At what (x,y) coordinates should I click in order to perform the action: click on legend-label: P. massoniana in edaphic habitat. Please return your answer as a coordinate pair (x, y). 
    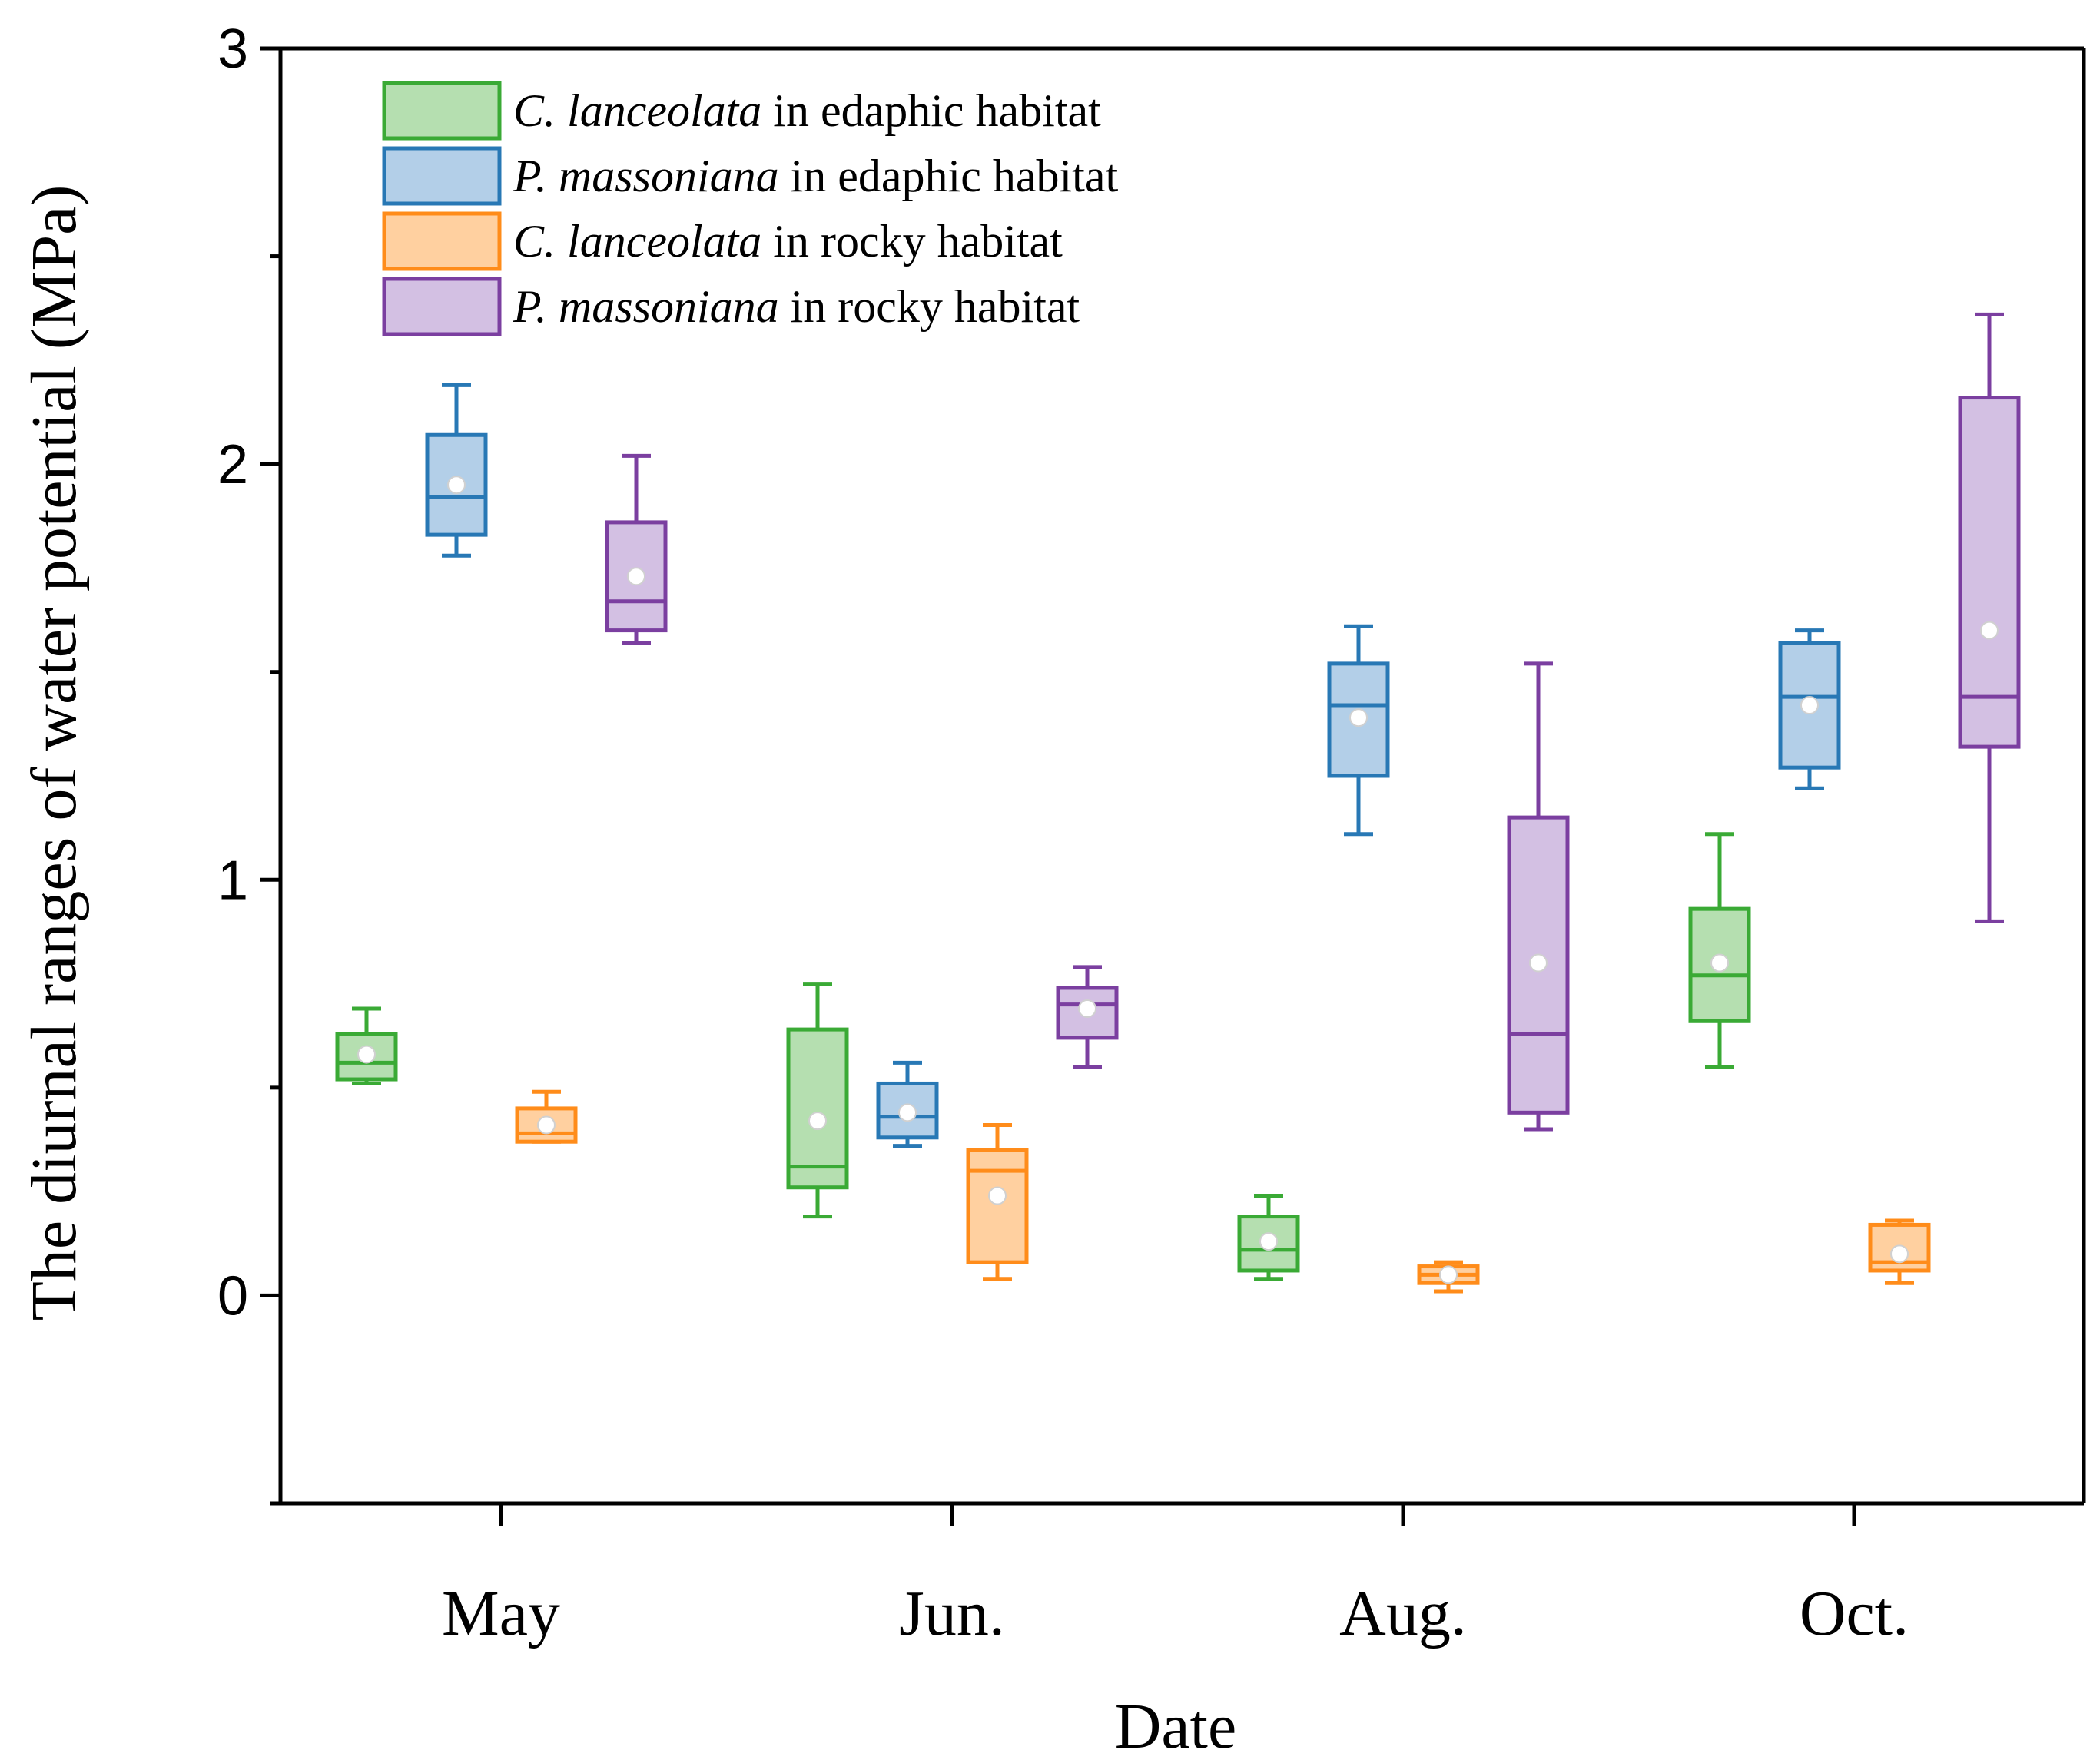
    Looking at the image, I should click on (816, 176).